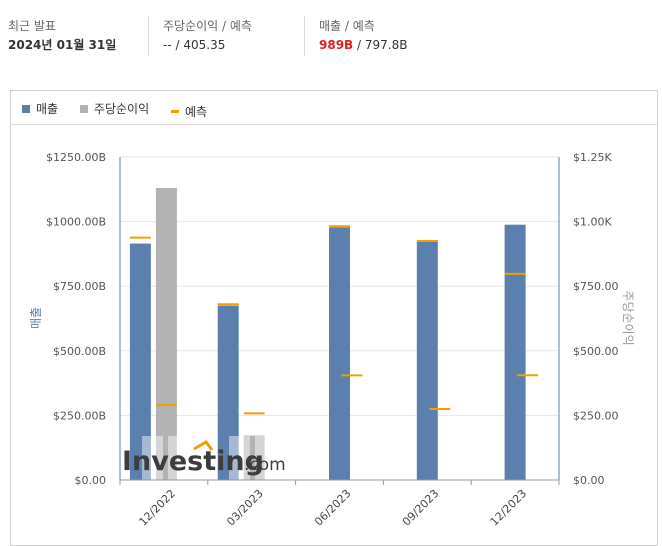 The image size is (662, 546). What do you see at coordinates (62, 36) in the screenshot?
I see `latest-release: 최근 발표 2024년 01월 31일` at bounding box center [62, 36].